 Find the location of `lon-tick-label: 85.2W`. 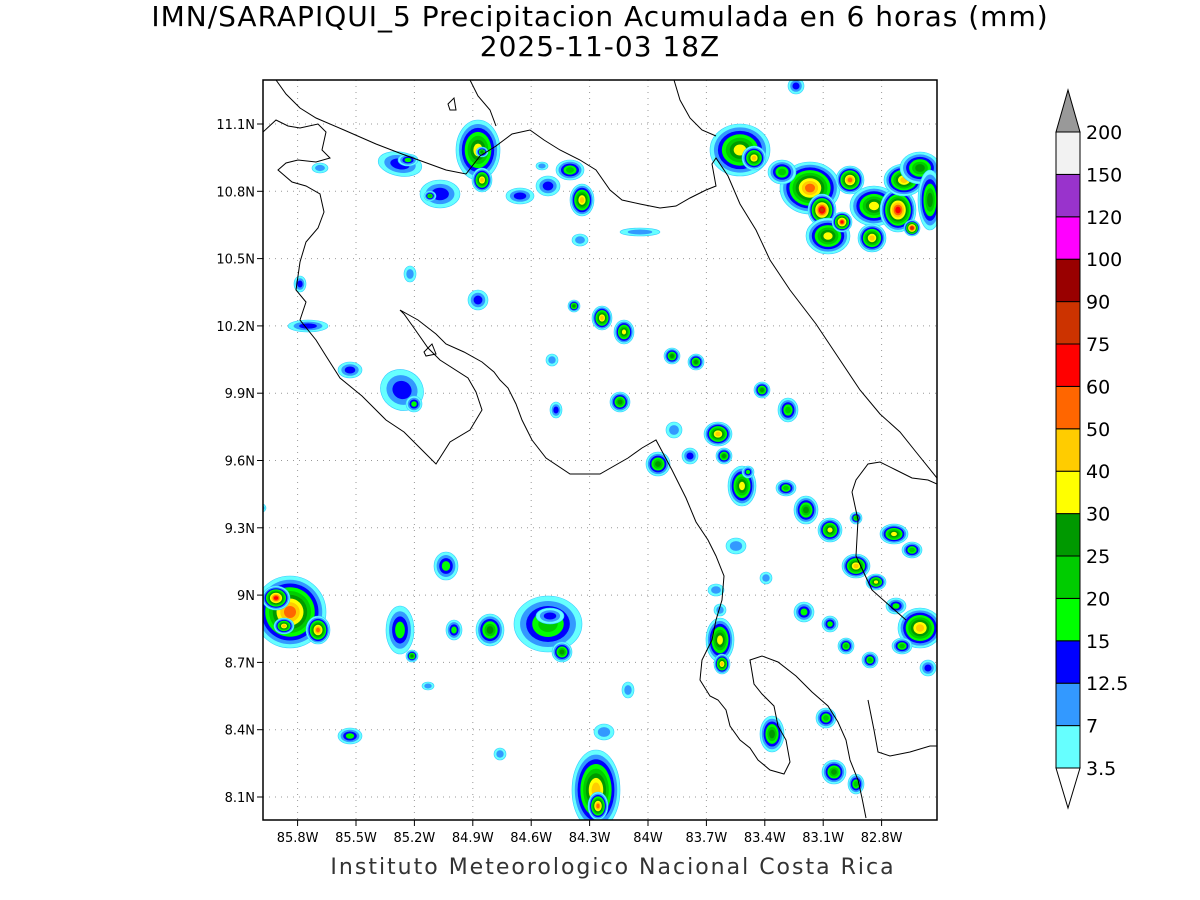

lon-tick-label: 85.2W is located at coordinates (414, 838).